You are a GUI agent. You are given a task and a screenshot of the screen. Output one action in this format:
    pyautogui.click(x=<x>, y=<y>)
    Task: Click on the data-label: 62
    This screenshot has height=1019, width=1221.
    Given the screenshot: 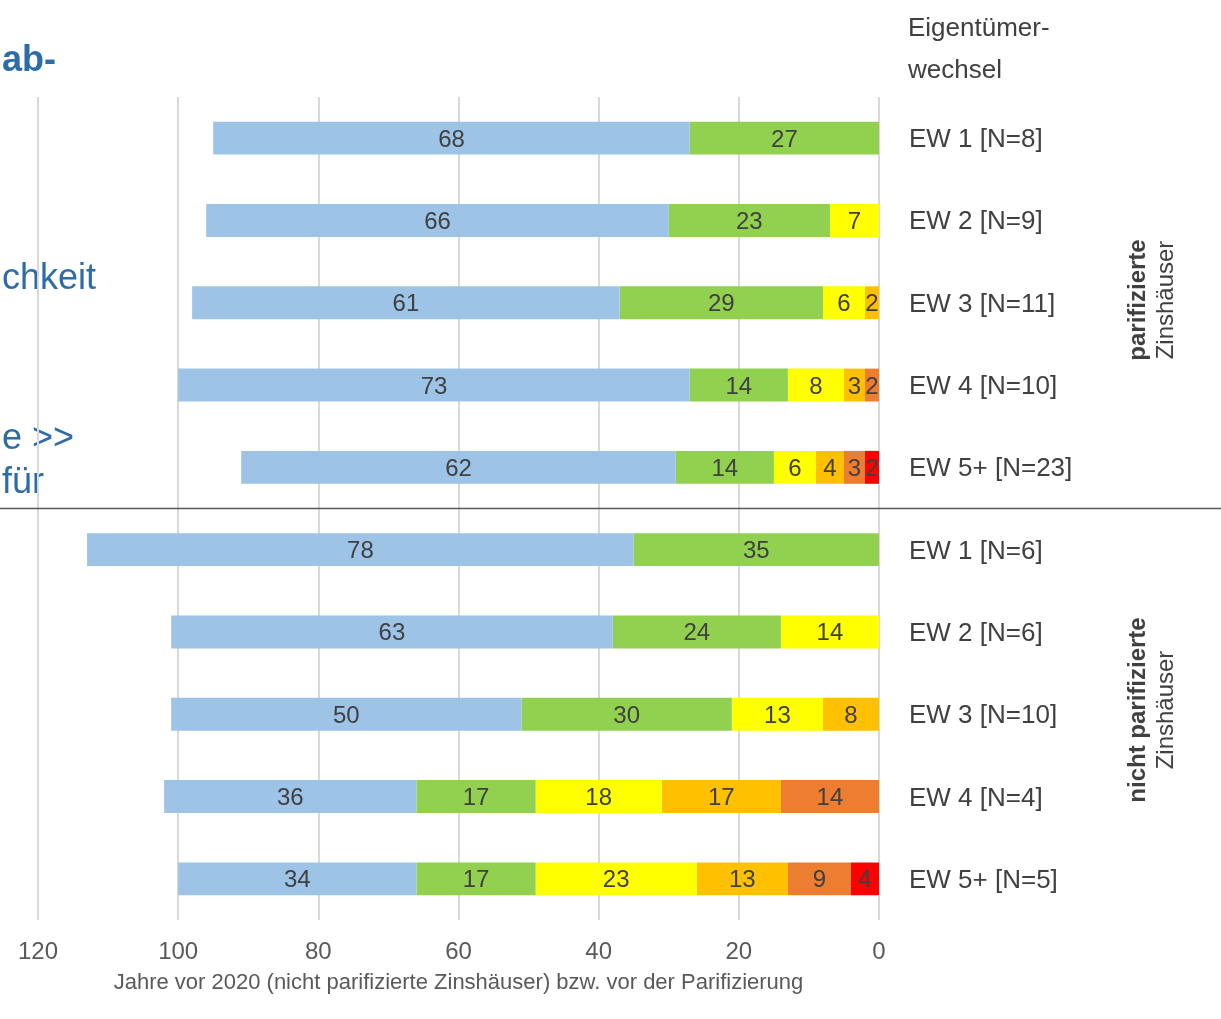 What is the action you would take?
    pyautogui.click(x=458, y=467)
    